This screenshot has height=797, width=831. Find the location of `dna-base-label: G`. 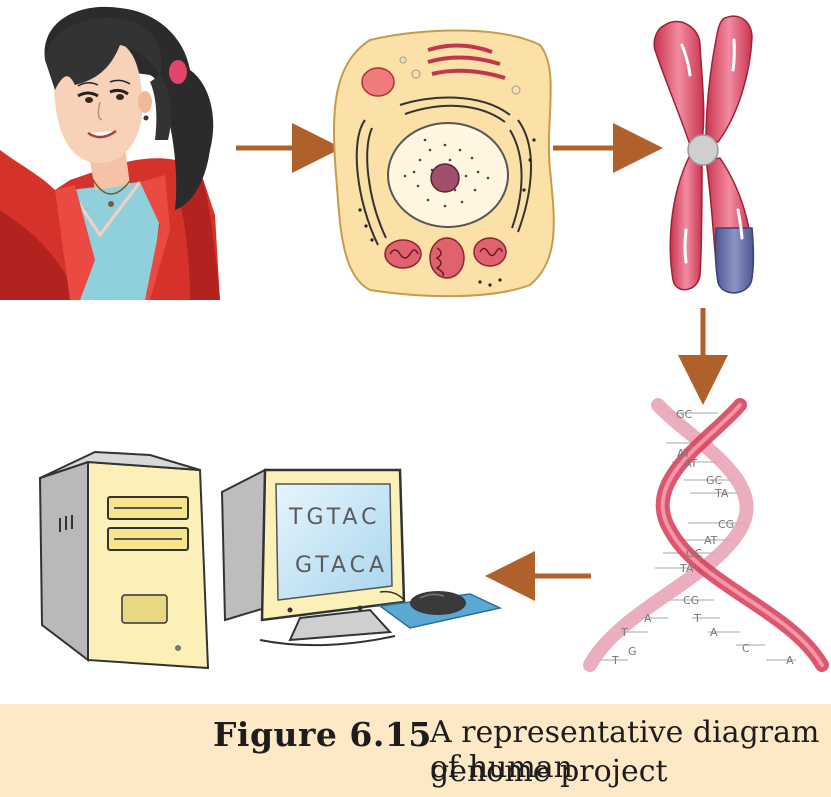

dna-base-label: G is located at coordinates (632, 651).